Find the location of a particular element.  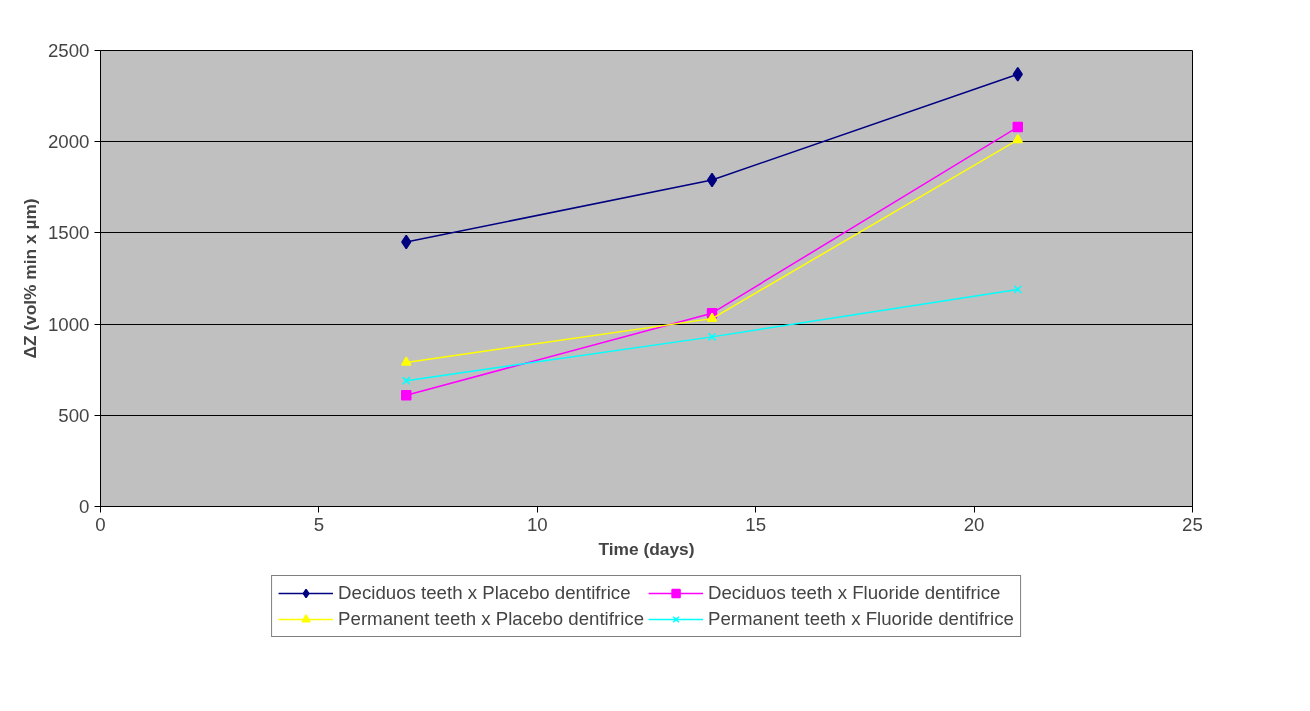

y-axis-title: ΔZ (vol% min x µm) is located at coordinates (30, 278).